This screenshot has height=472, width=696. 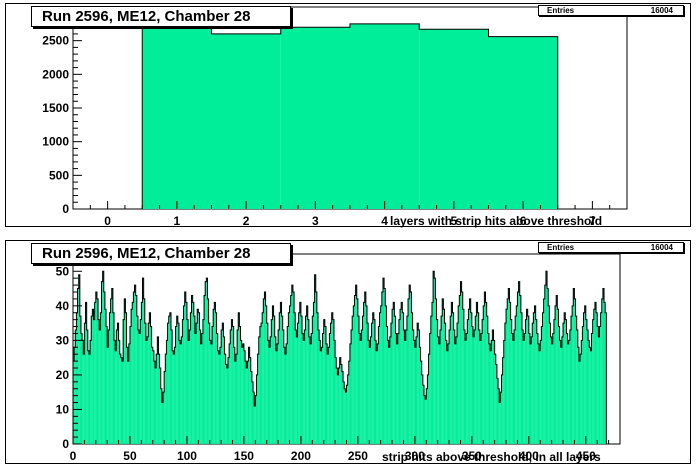 What do you see at coordinates (529, 456) in the screenshot?
I see `x-tick-label-400: 400` at bounding box center [529, 456].